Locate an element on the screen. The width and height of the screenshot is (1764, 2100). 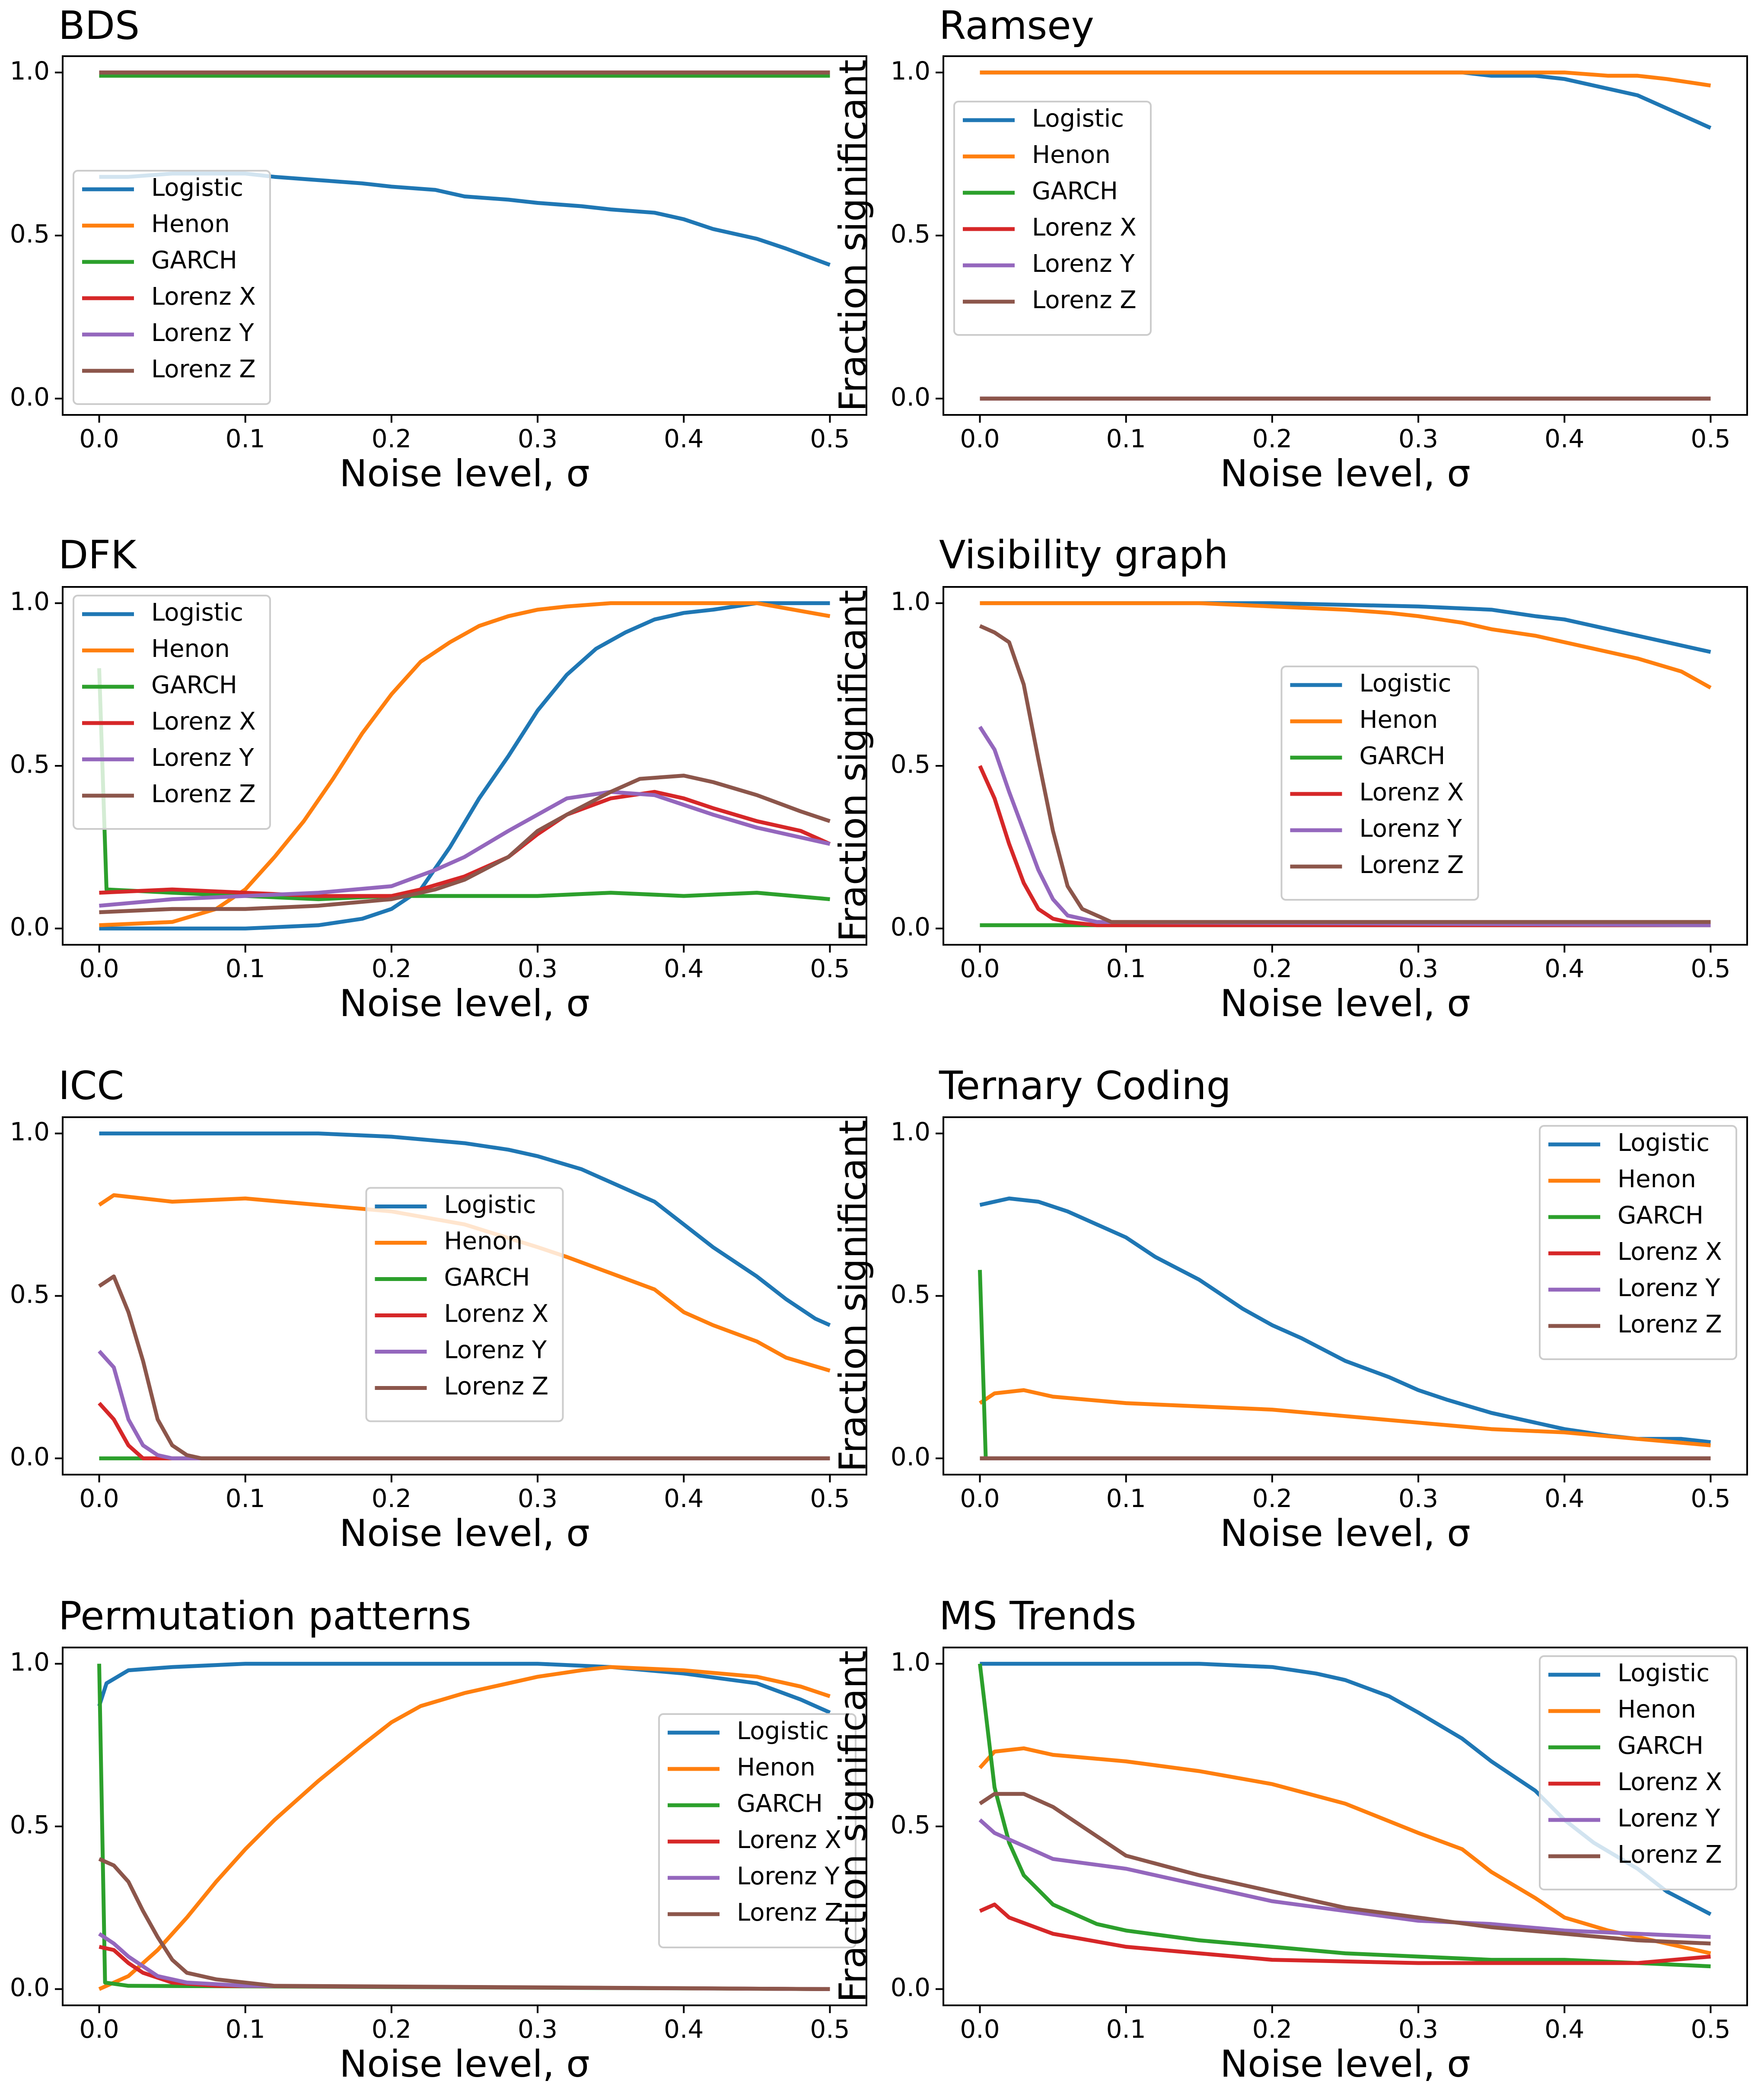
series-line-logistic is located at coordinates (464, 766).